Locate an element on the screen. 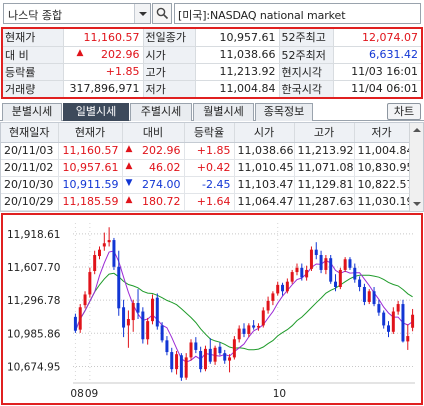 This screenshot has height=406, width=424. cell-high: 11,129.81 is located at coordinates (324, 185).